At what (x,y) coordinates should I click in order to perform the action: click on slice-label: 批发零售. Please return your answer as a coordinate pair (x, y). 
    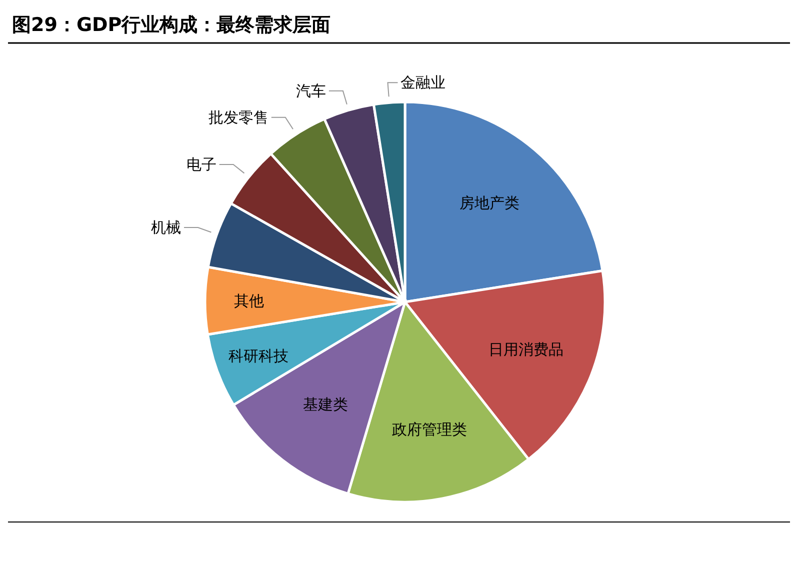
    Looking at the image, I should click on (238, 117).